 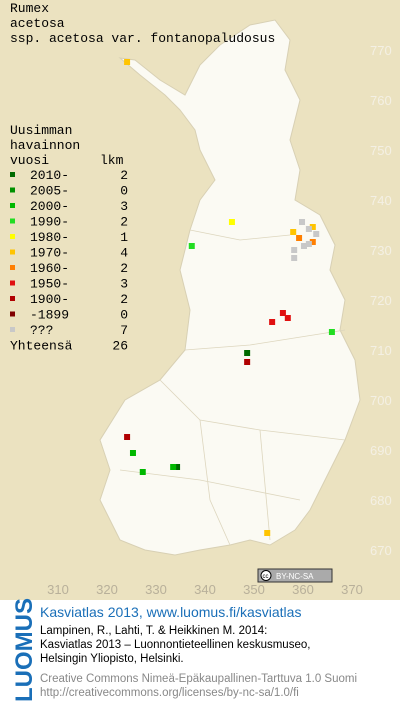 I want to click on legend-label: ???, so click(x=41, y=330).